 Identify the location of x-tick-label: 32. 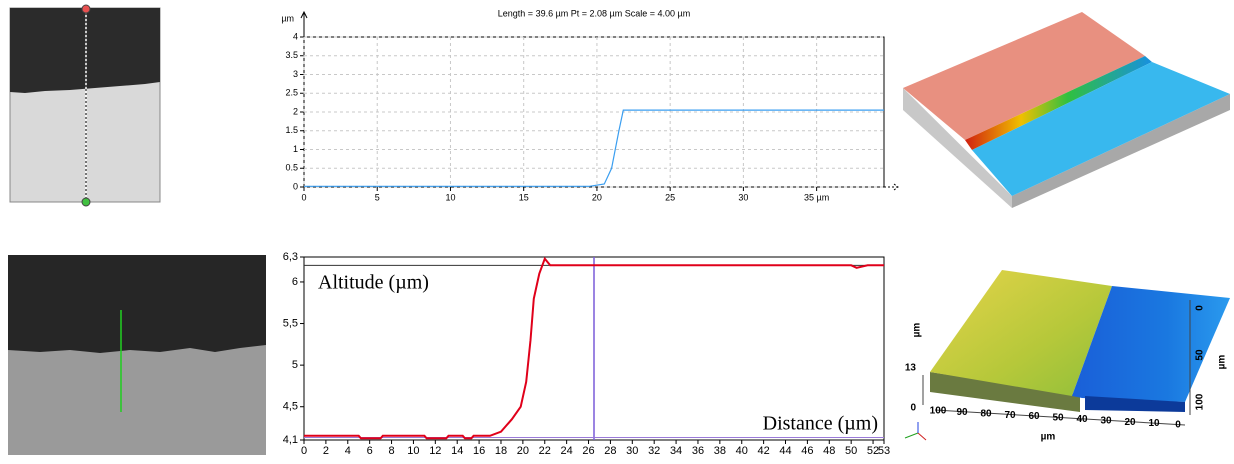
(654, 451).